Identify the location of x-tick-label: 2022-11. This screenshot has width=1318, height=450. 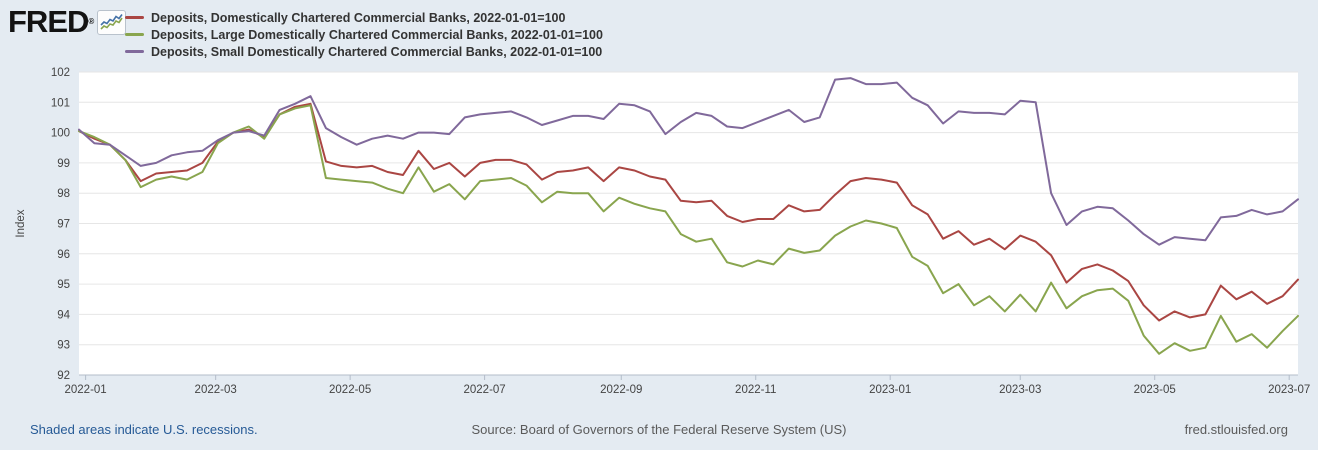
(755, 390).